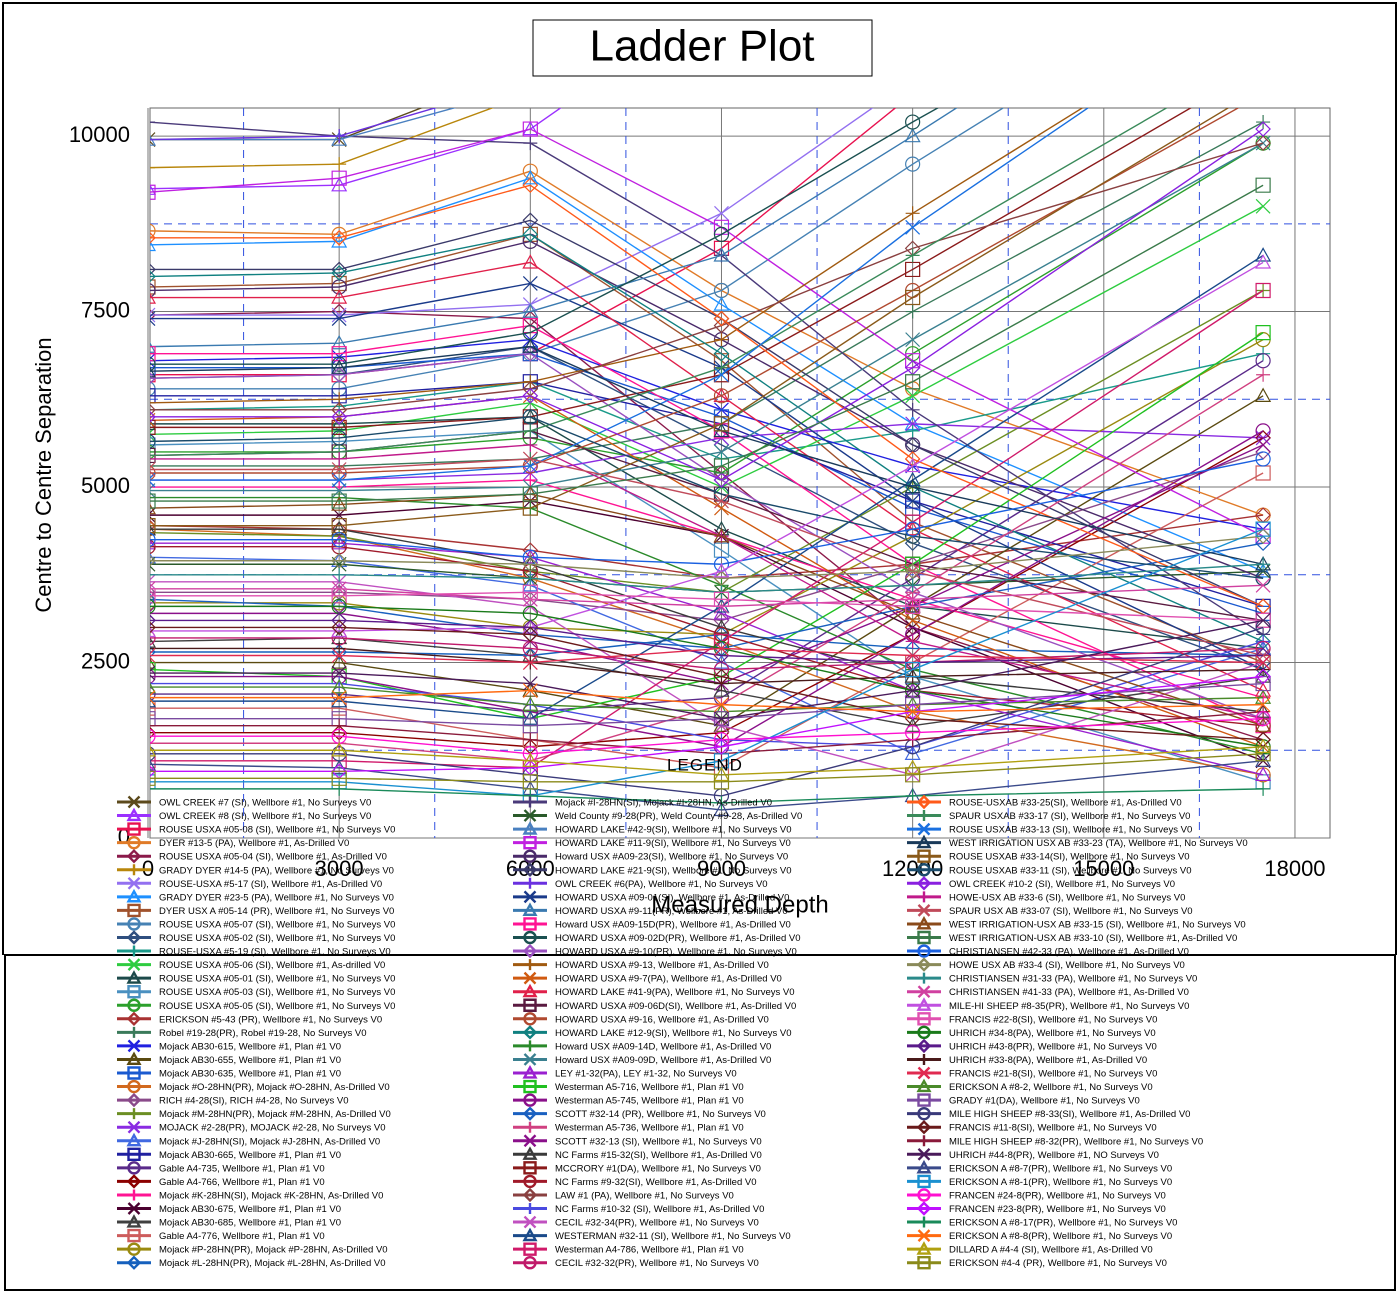 Image resolution: width=1400 pixels, height=1310 pixels. Describe the element at coordinates (644, 1195) in the screenshot. I see `legend-label: LAW #1 (PA), Wellbore #1, No Surveys V0` at that location.